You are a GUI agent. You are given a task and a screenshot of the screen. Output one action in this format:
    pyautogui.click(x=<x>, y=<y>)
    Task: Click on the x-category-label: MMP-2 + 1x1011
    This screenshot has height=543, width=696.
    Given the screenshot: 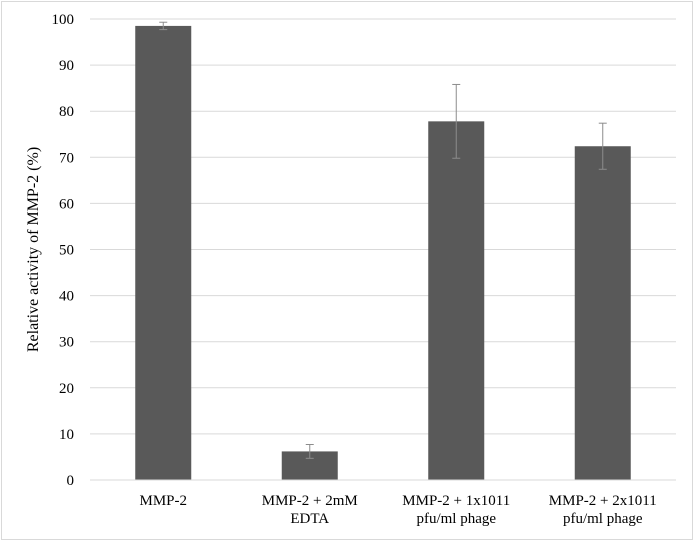 What is the action you would take?
    pyautogui.click(x=456, y=501)
    